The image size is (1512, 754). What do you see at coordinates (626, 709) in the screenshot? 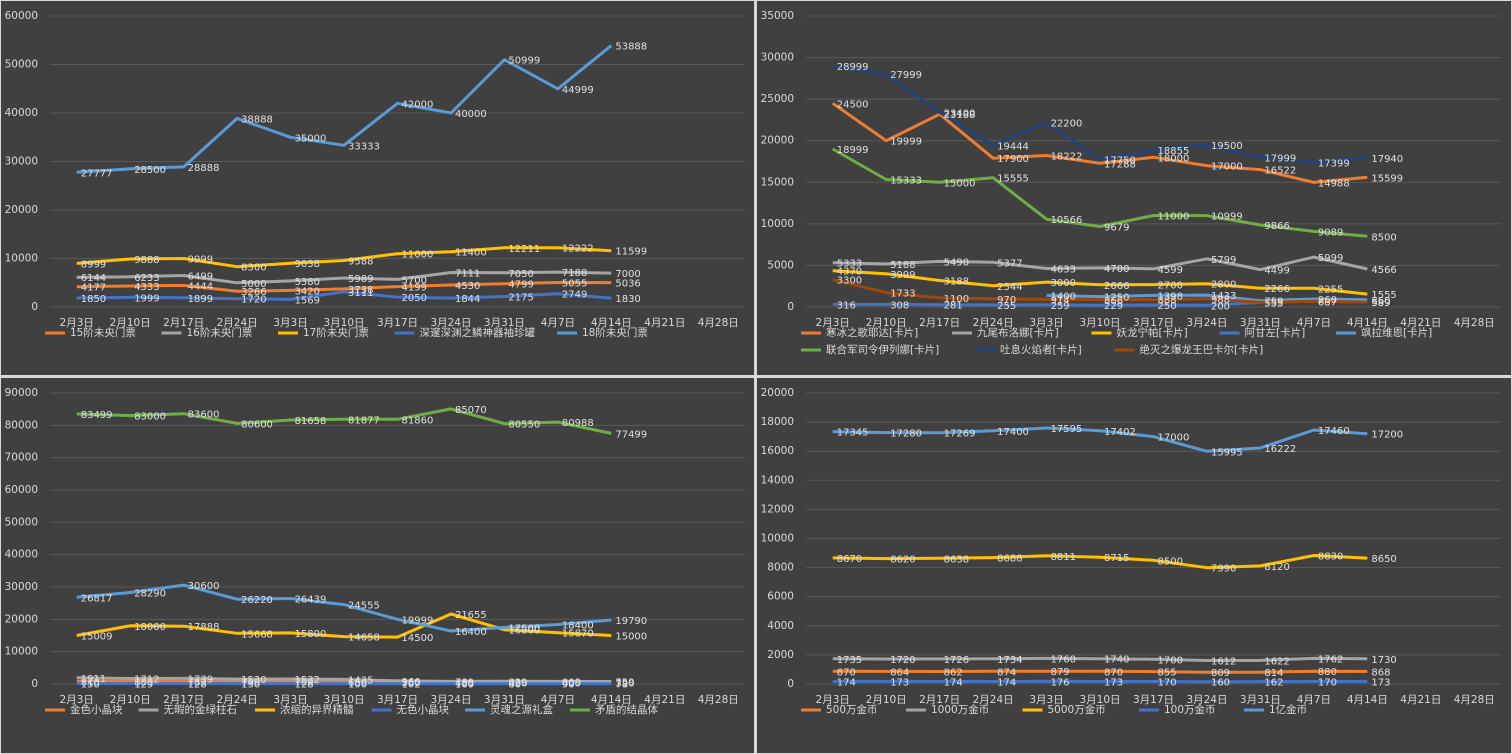
I see `legend-label: 矛盾的结晶体` at bounding box center [626, 709].